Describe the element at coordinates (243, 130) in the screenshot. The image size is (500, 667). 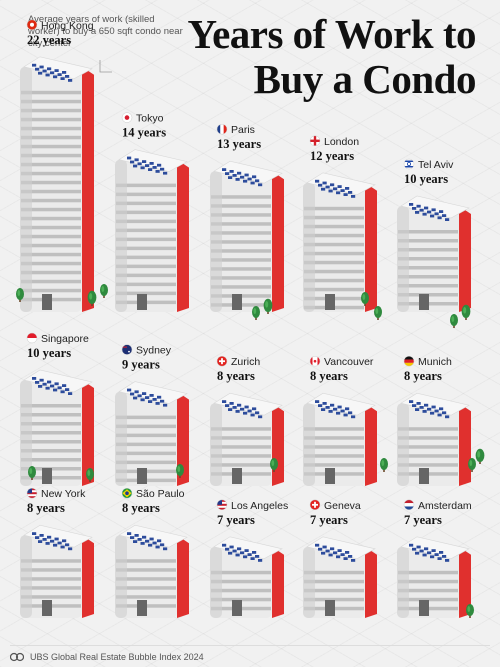
I see `city-label: Paris` at that location.